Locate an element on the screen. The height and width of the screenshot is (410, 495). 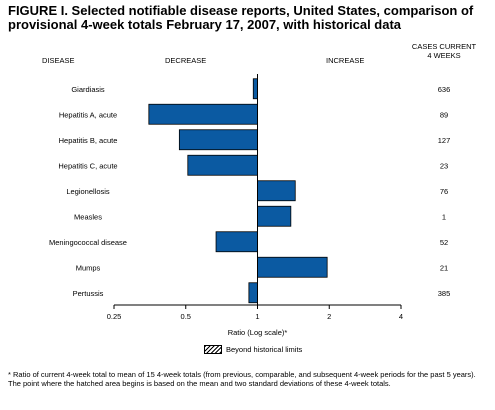
cases-value: 385 is located at coordinates (444, 293).